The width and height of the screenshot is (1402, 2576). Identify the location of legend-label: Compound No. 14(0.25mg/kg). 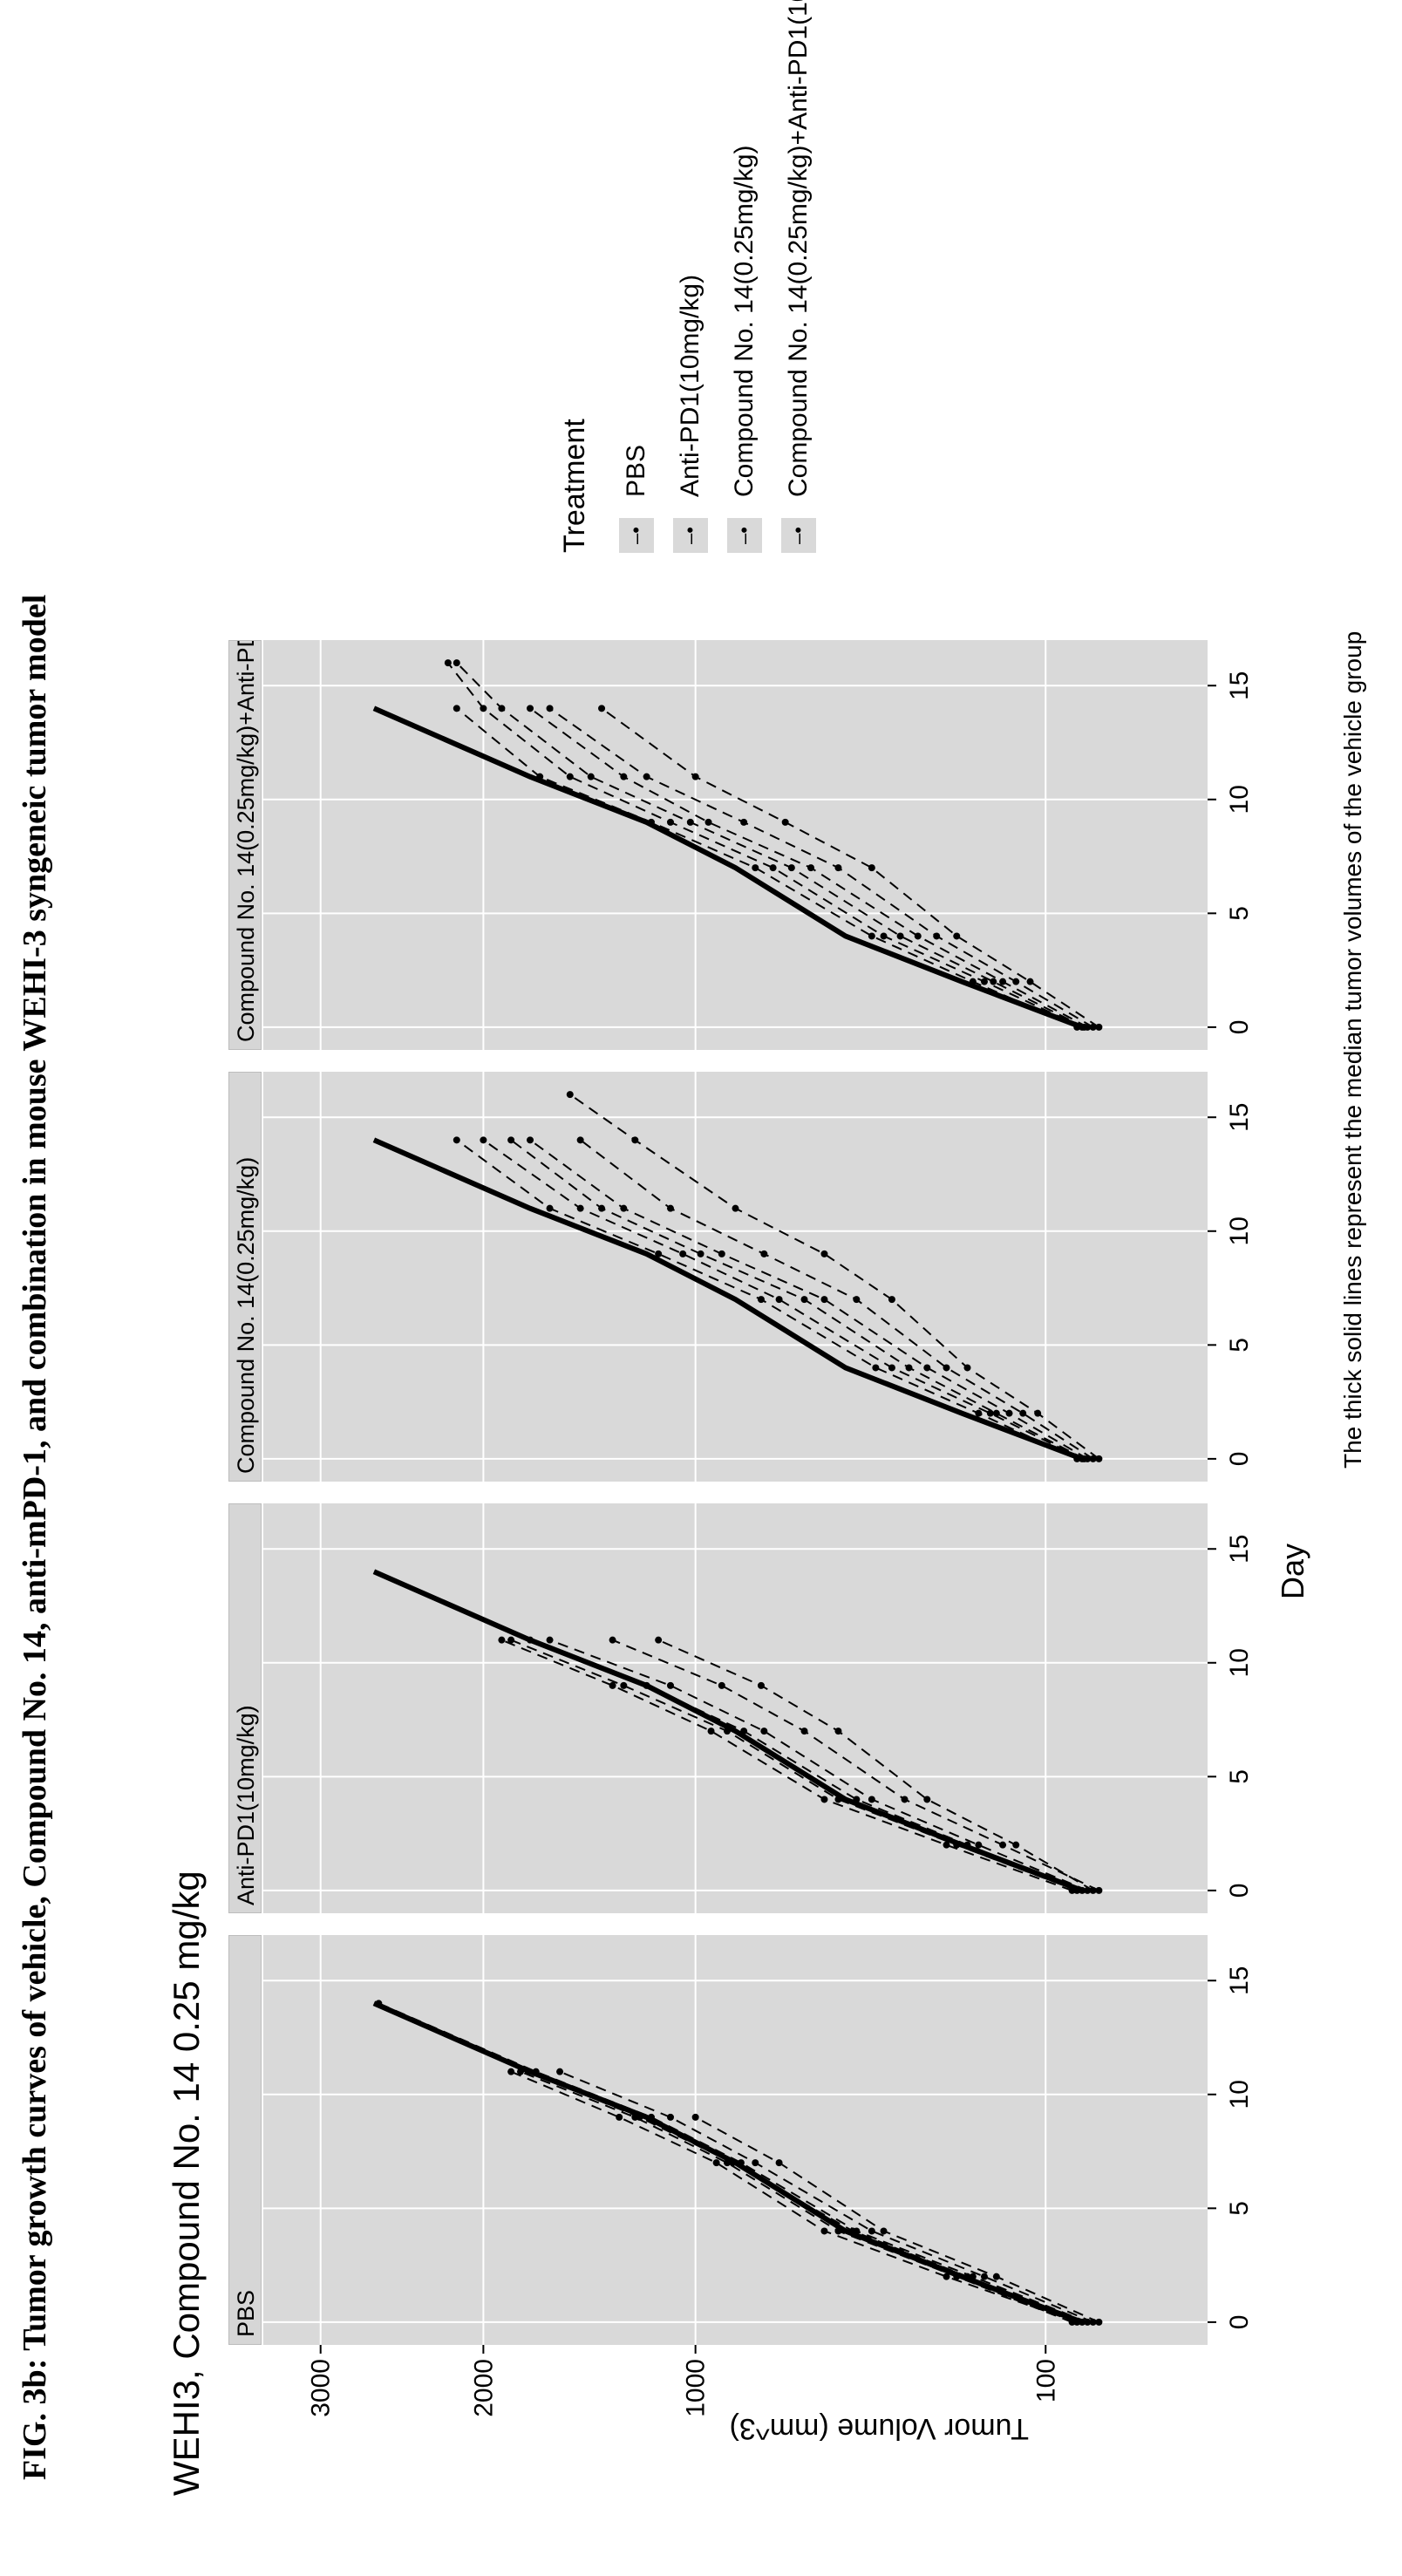
(744, 321).